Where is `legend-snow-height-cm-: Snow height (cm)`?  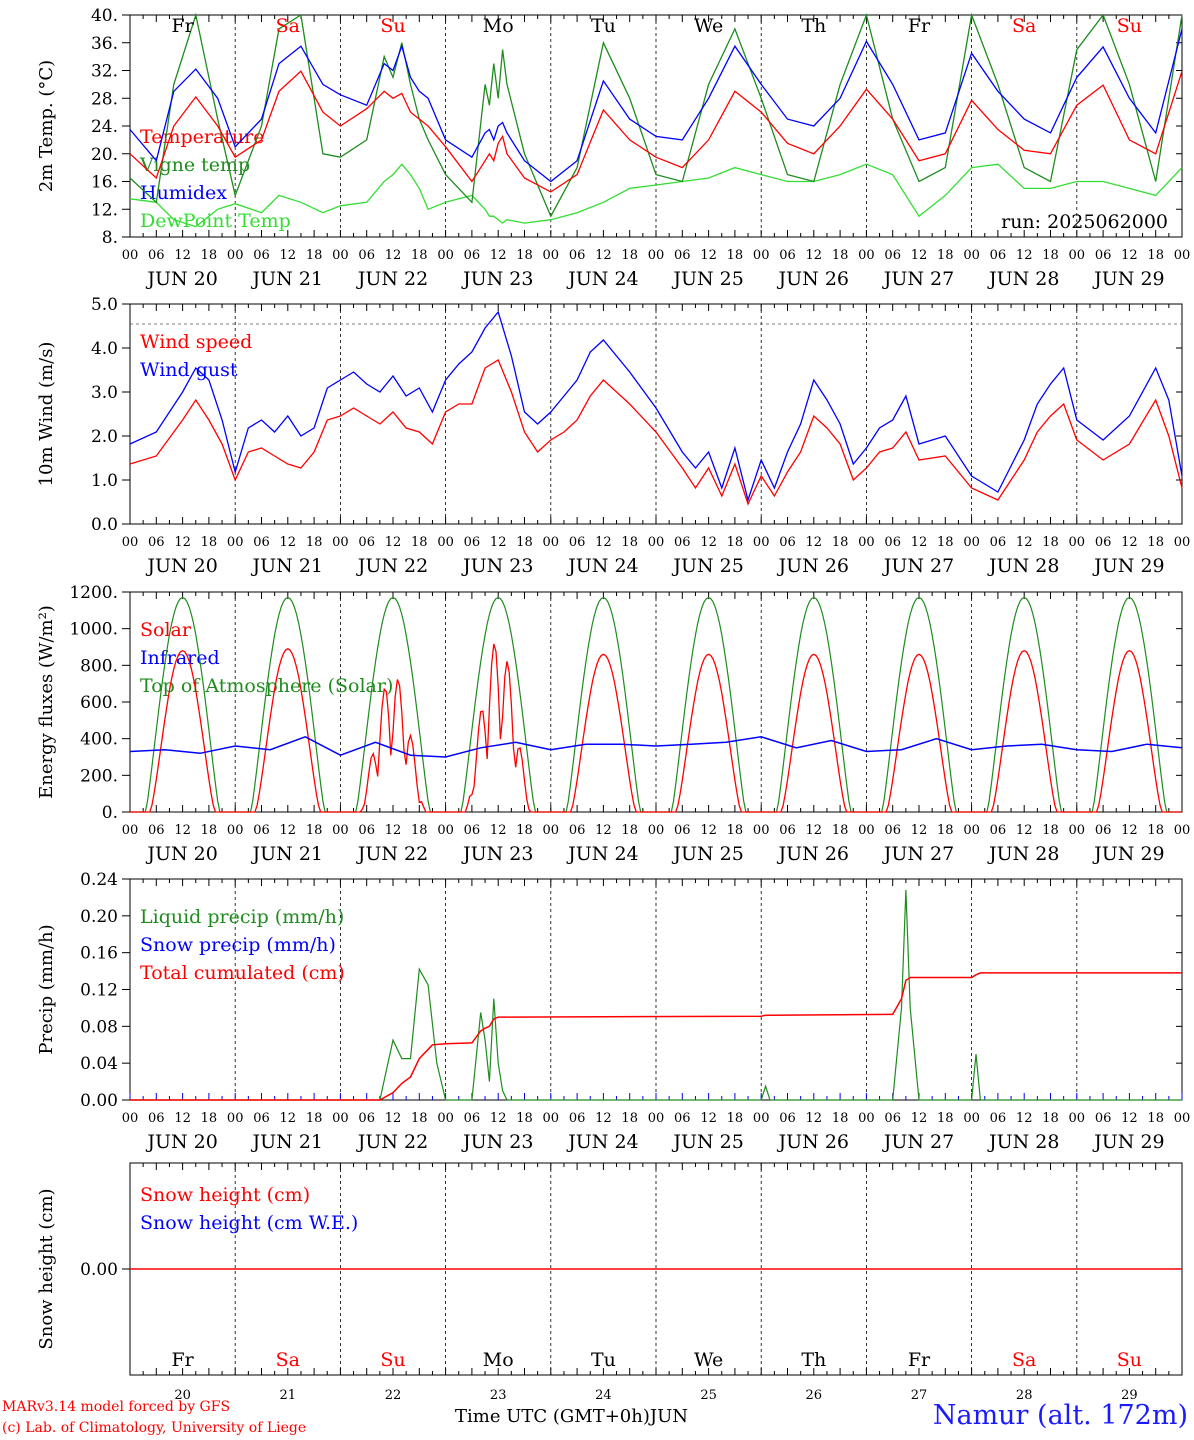
legend-snow-height-cm-: Snow height (cm) is located at coordinates (225, 1195).